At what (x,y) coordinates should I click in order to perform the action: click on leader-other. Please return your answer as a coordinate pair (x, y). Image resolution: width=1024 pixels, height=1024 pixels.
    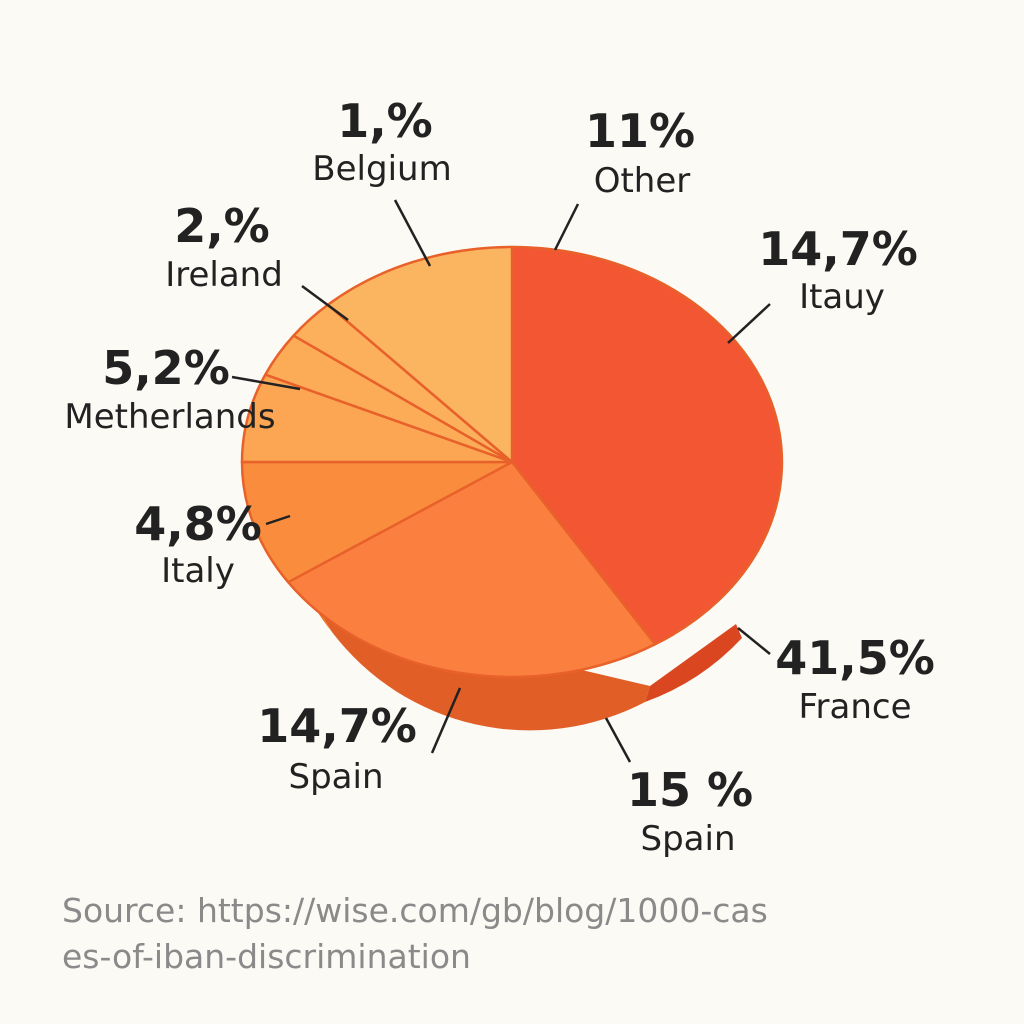
    Looking at the image, I should click on (566, 227).